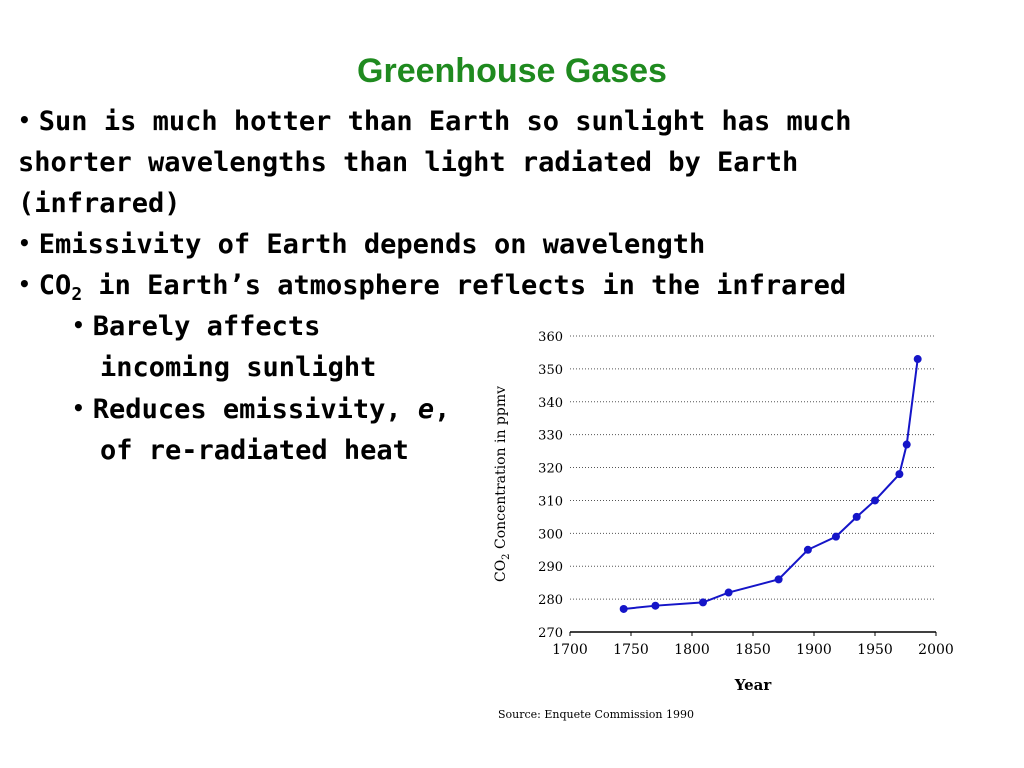 This screenshot has width=1024, height=768. What do you see at coordinates (875, 650) in the screenshot?
I see `x-tick-label: 1950` at bounding box center [875, 650].